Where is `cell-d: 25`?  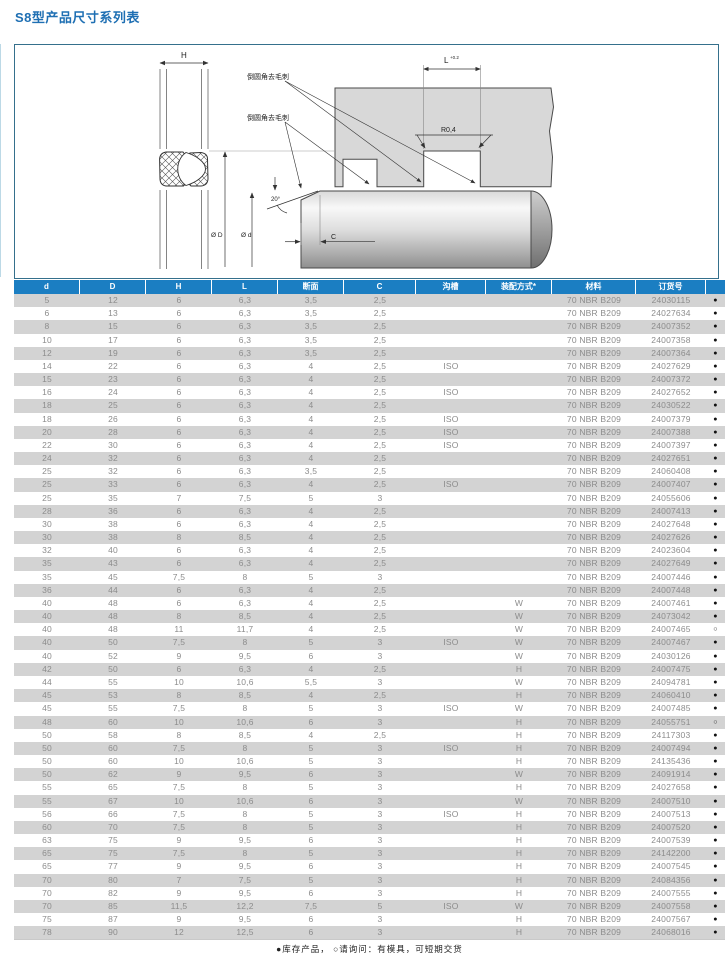
cell-d: 25 is located at coordinates (47, 484).